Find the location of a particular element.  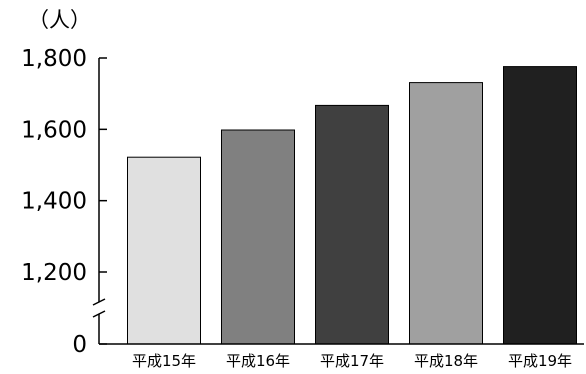

x-tick-label-3: 平成17年 is located at coordinates (352, 361).